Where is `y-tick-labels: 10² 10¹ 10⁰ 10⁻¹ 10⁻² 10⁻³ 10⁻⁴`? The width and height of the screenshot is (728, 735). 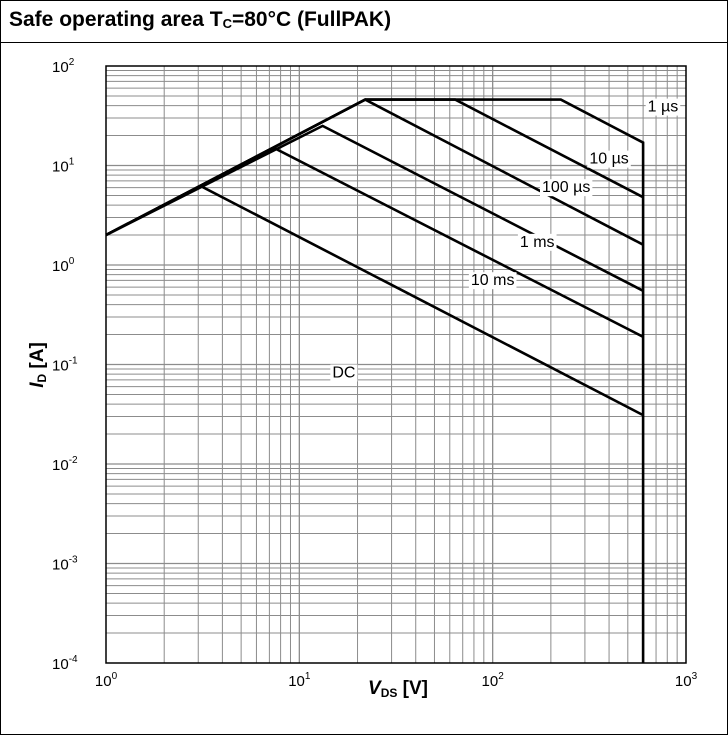
y-tick-labels: 10² 10¹ 10⁰ 10⁻¹ 10⁻² 10⁻³ 10⁻⁴ is located at coordinates (65, 365).